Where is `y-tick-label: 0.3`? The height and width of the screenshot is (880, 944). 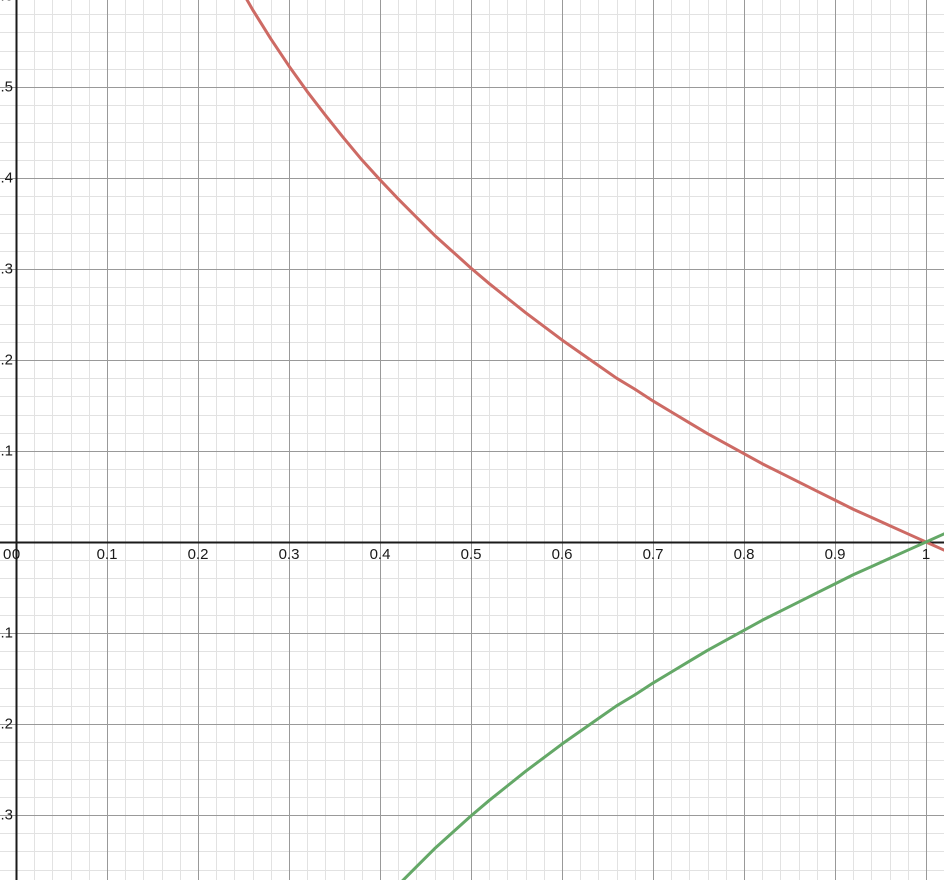 y-tick-label: 0.3 is located at coordinates (6, 269).